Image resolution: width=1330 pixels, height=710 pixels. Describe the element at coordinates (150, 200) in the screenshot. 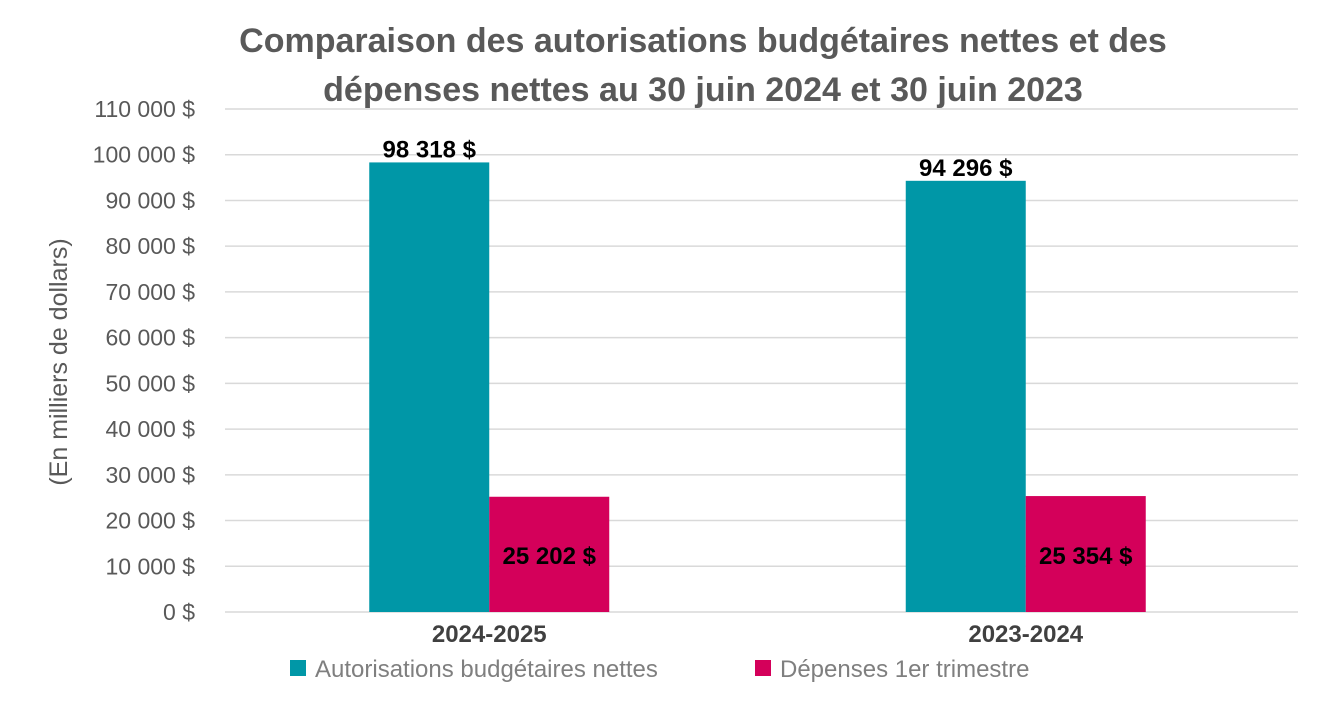

I see `y-tick-label: 90 000 $` at that location.